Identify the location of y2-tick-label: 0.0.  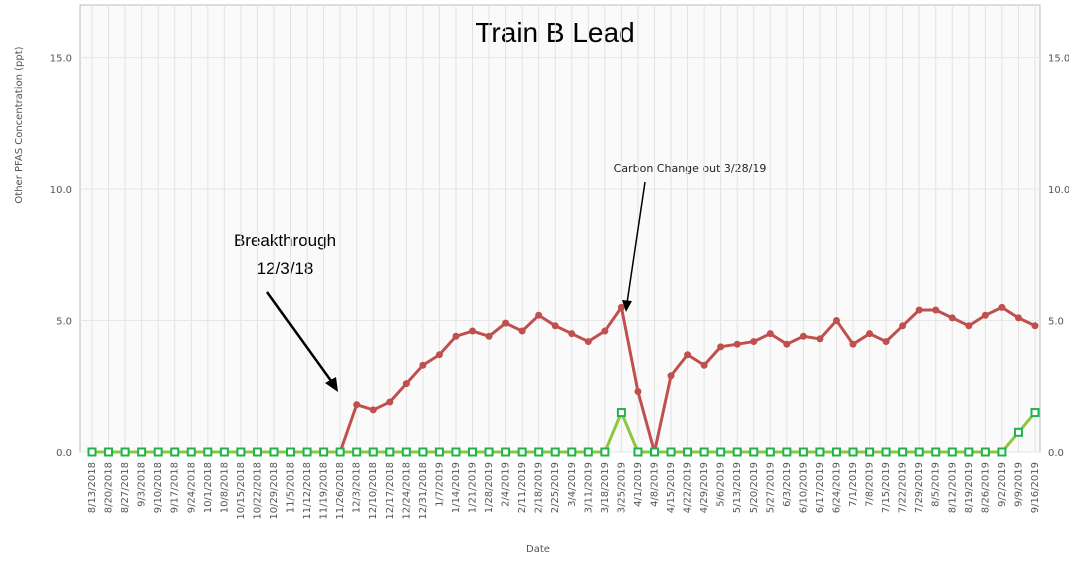
(1056, 453).